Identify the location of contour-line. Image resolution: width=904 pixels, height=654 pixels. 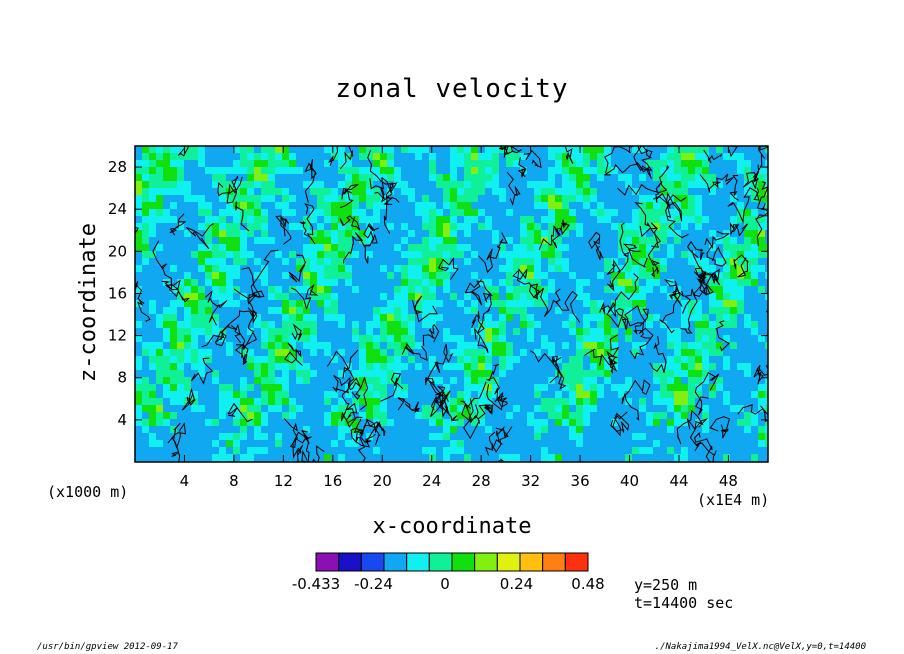
(496, 385).